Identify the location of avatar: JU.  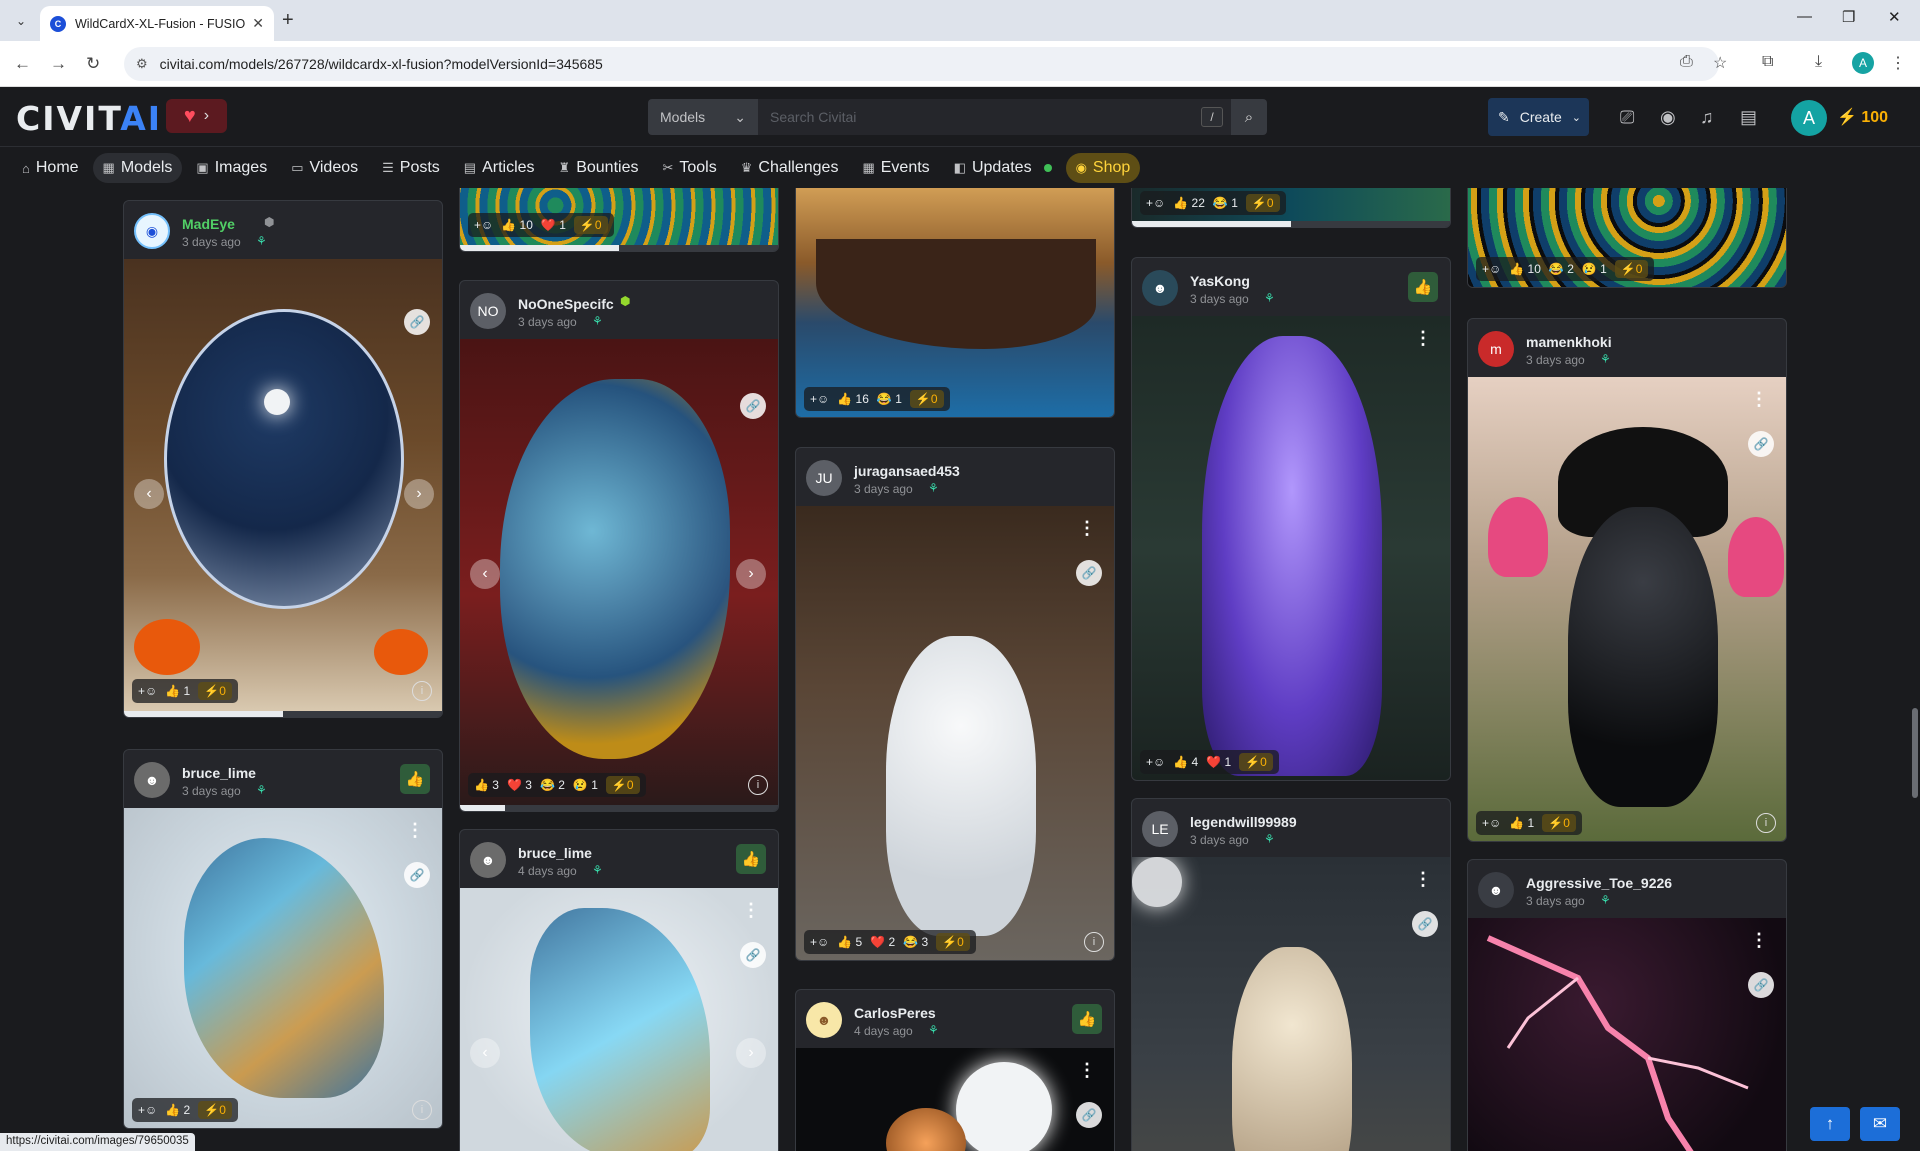
(824, 478).